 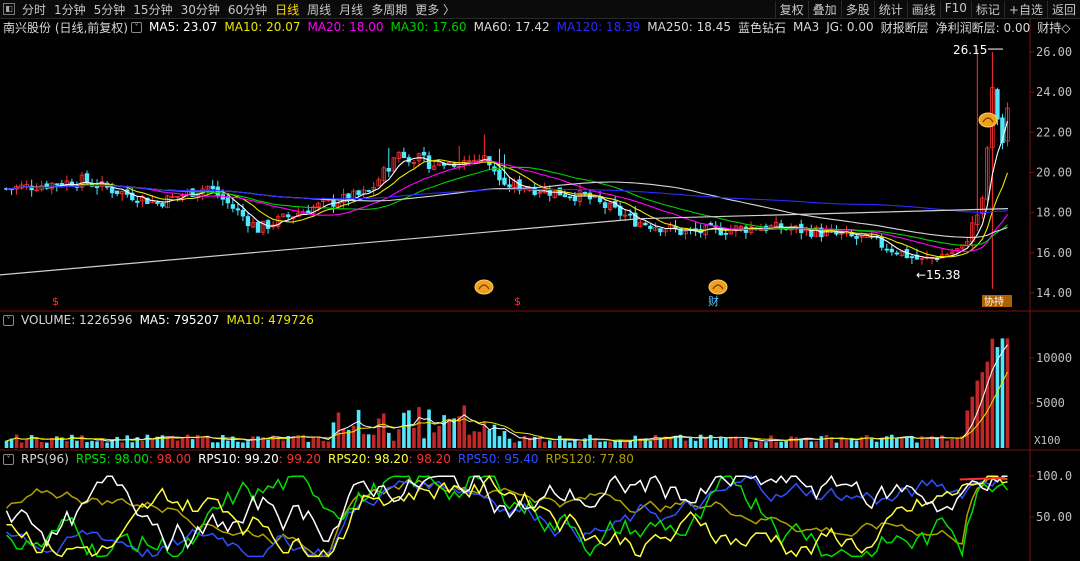 What do you see at coordinates (718, 287) in the screenshot?
I see `fund-flow-icon` at bounding box center [718, 287].